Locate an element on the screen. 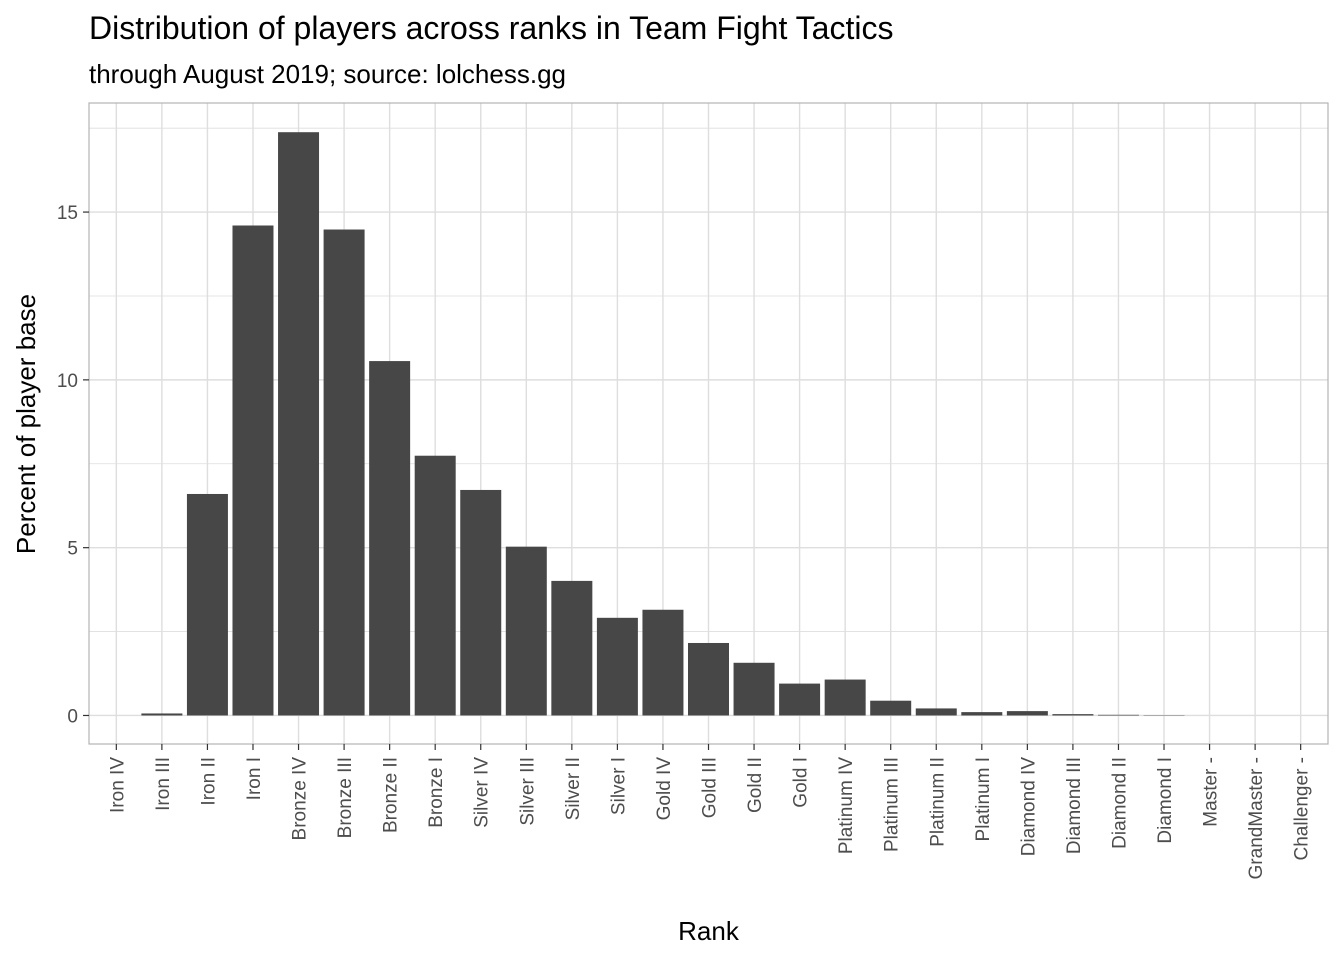 This screenshot has width=1344, height=960. x-tick-label: GrandMaster - is located at coordinates (1256, 818).